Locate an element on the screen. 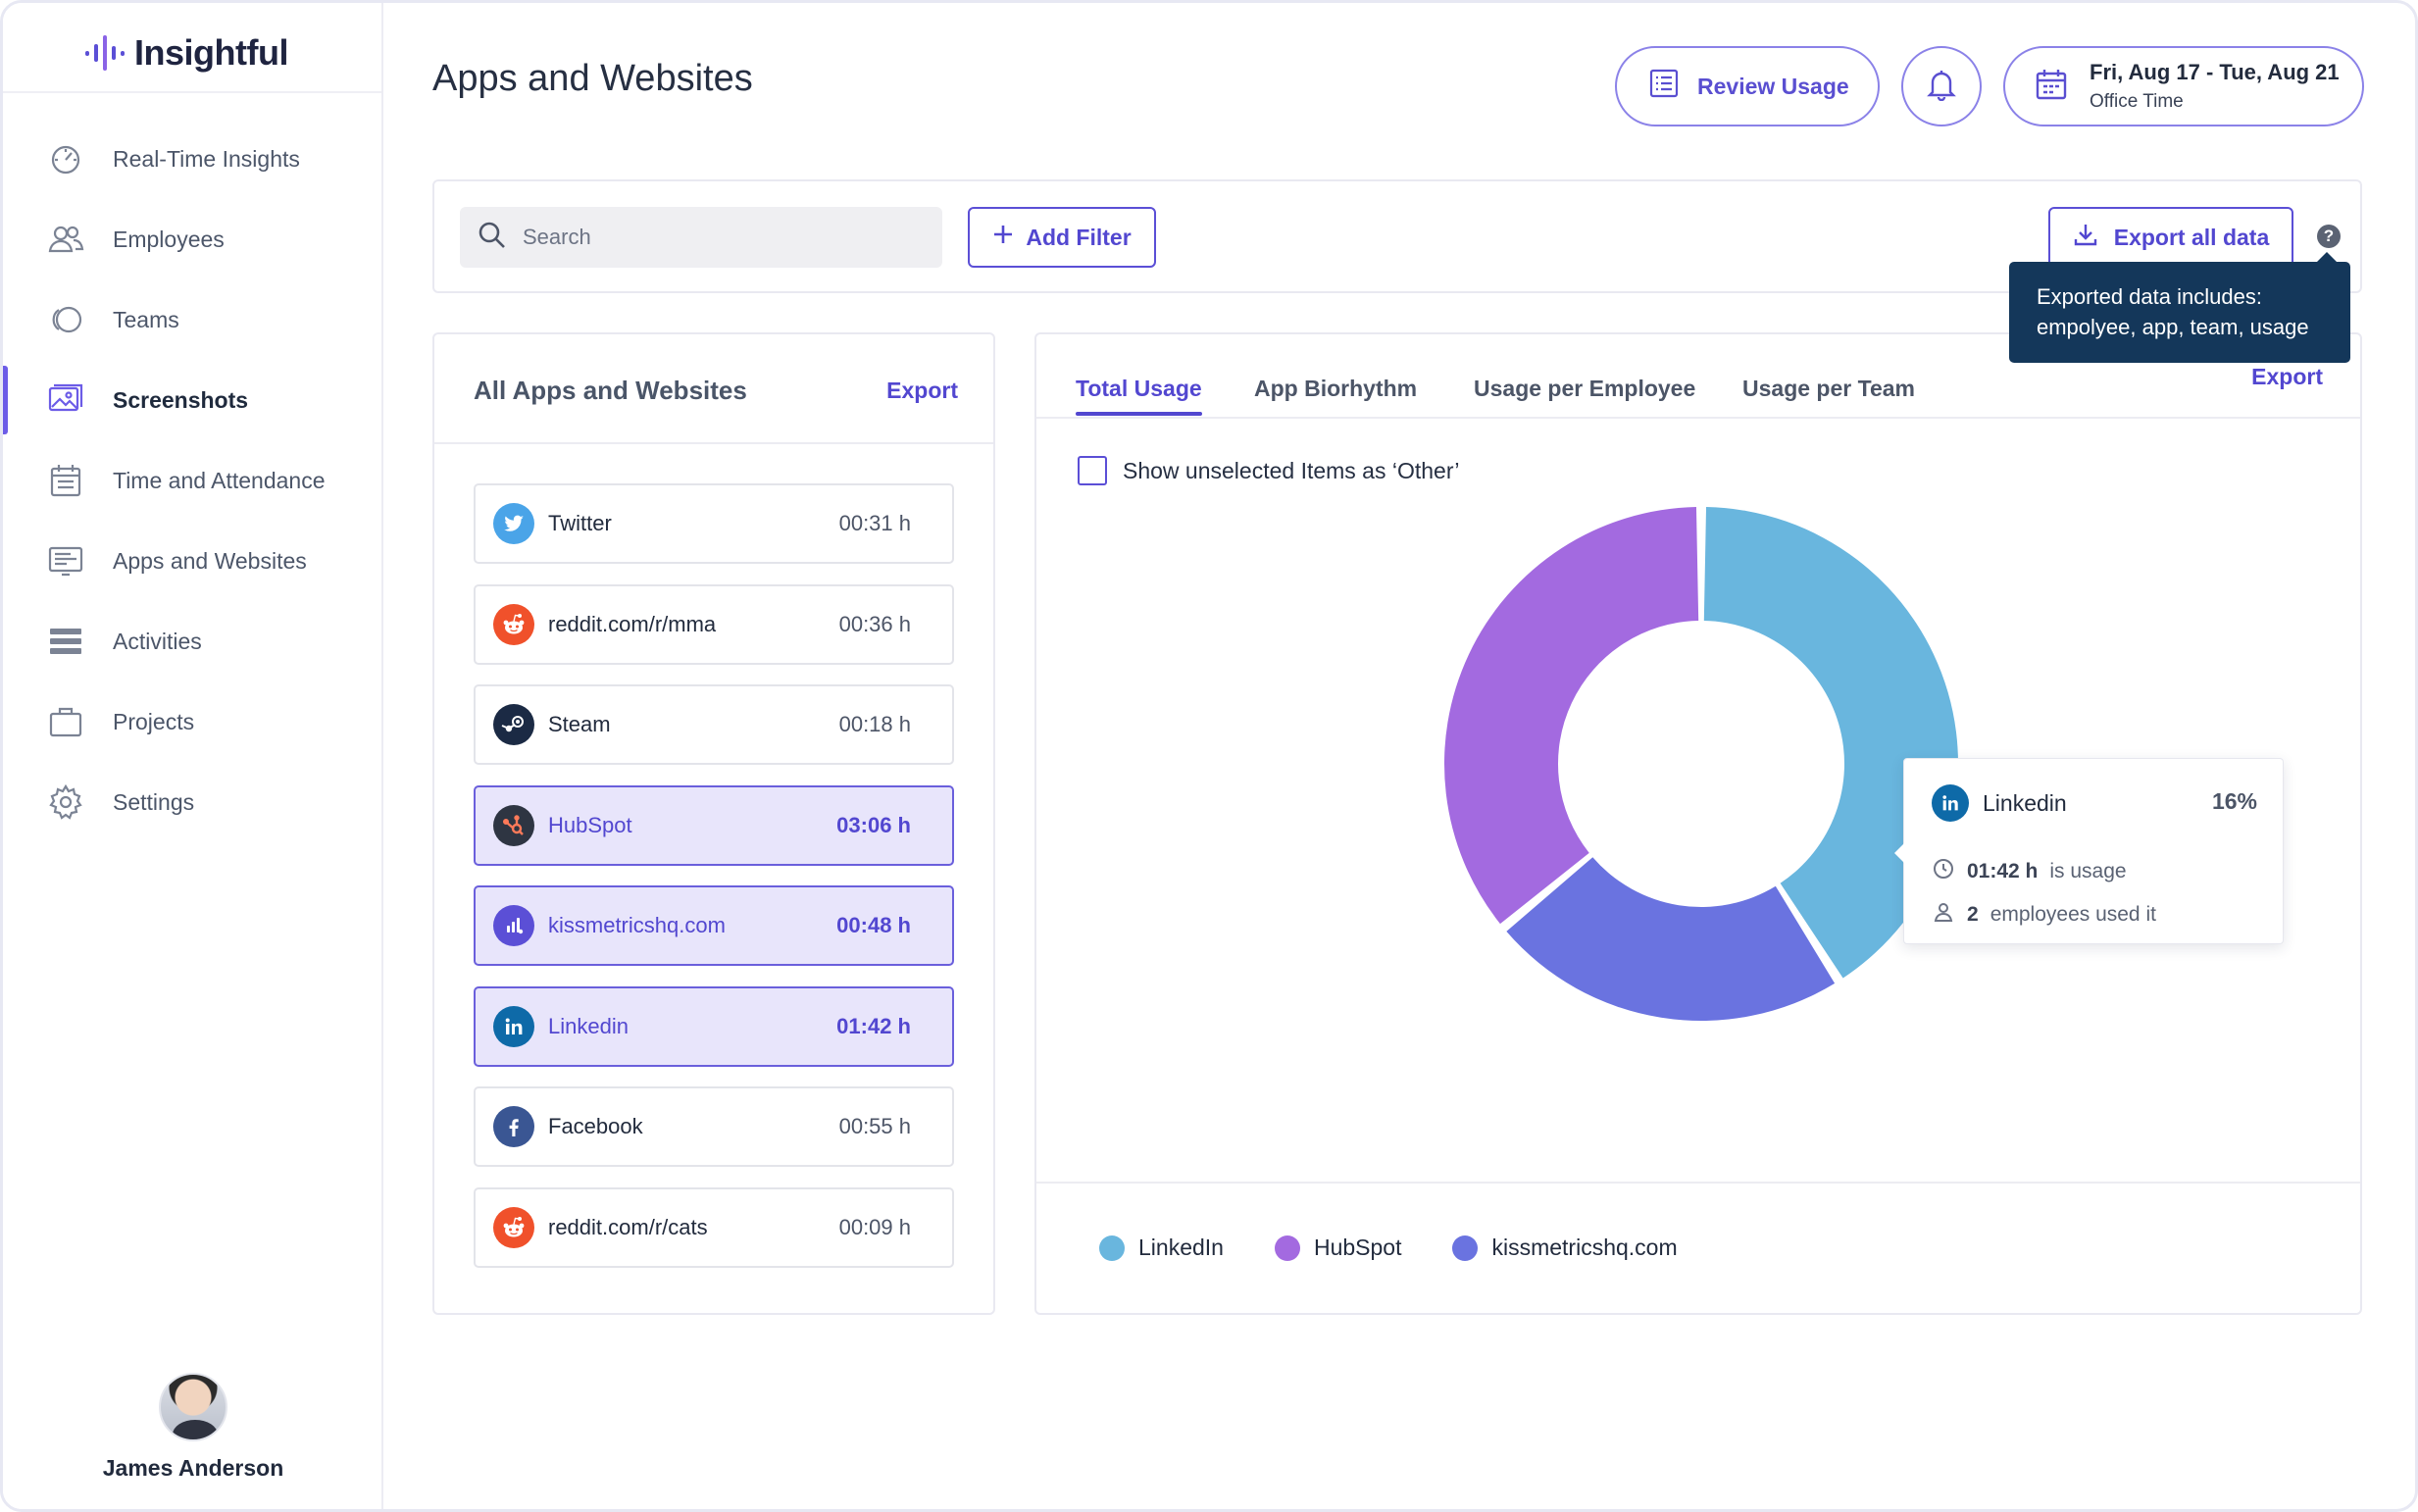  clock-icon is located at coordinates (1943, 871).